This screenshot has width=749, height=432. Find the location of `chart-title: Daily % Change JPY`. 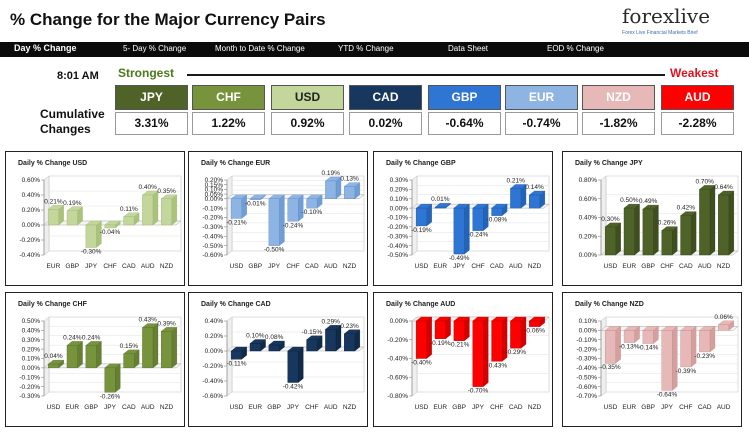

chart-title: Daily % Change JPY is located at coordinates (609, 163).